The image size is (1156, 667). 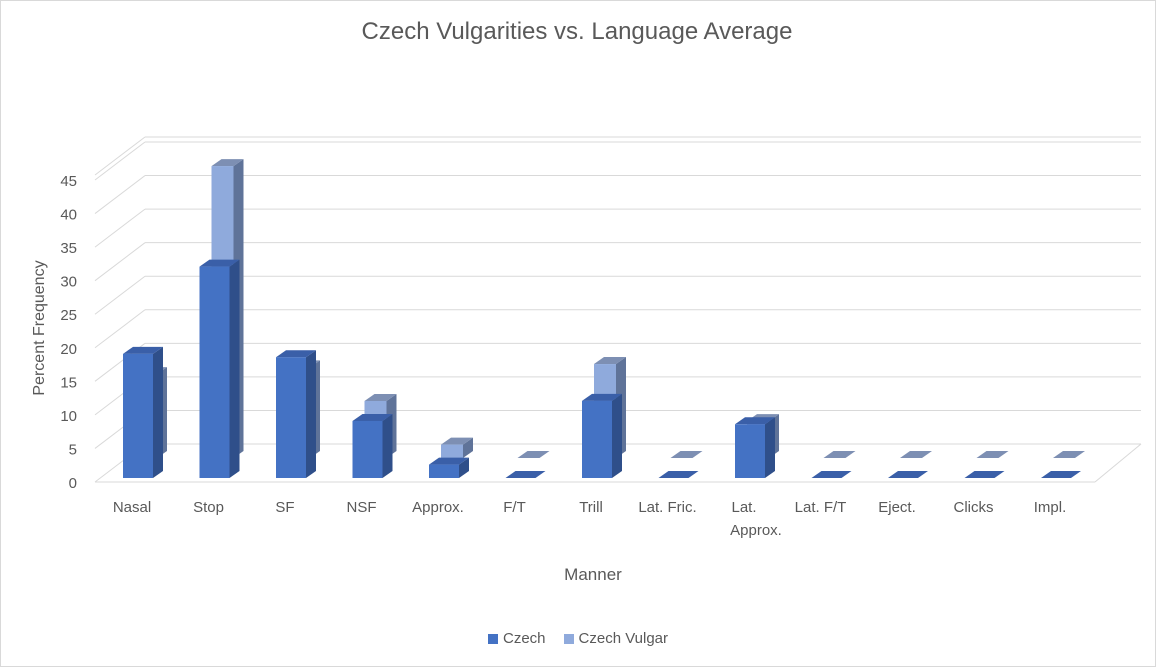 I want to click on legend-swatch-czech-vulgar, so click(x=568, y=638).